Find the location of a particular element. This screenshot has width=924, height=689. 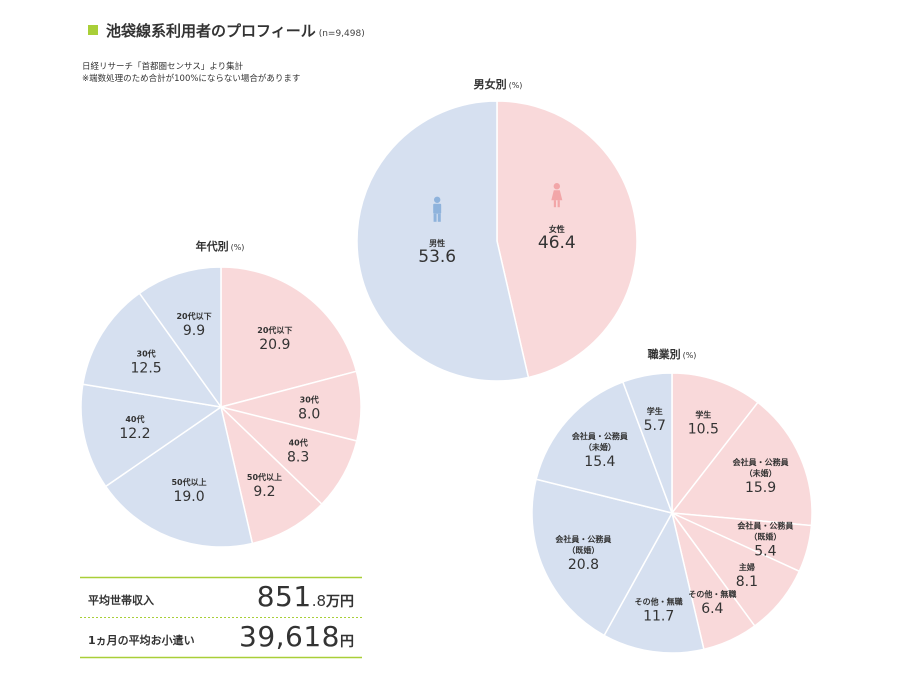

allowance-value: 39,618円 is located at coordinates (296, 636).